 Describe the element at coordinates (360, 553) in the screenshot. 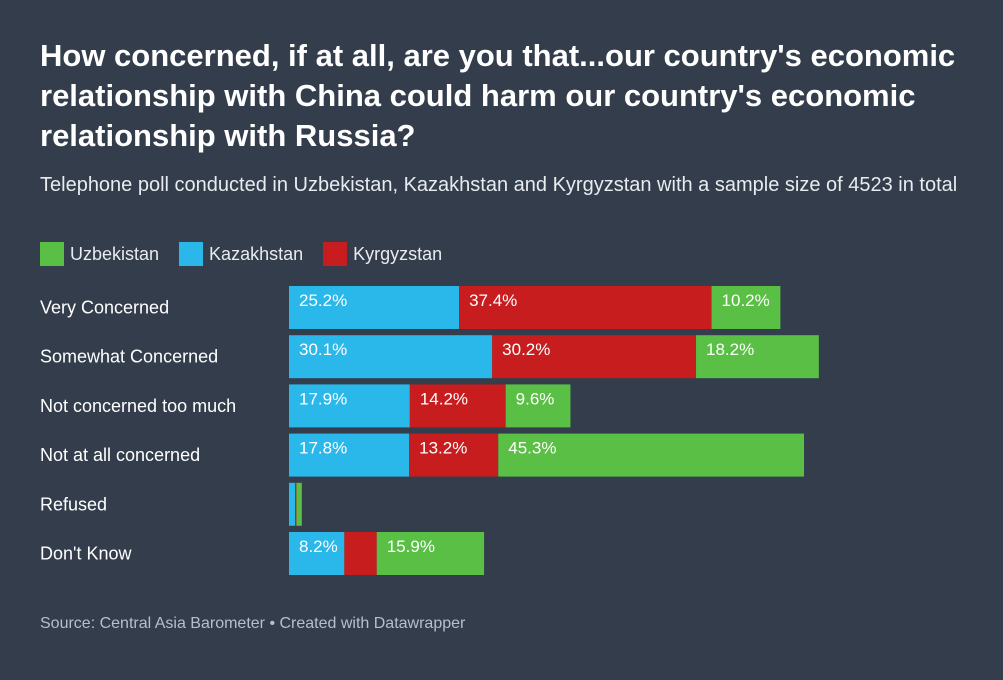

I see `bar-kyrgyzstan-don-t-know` at that location.